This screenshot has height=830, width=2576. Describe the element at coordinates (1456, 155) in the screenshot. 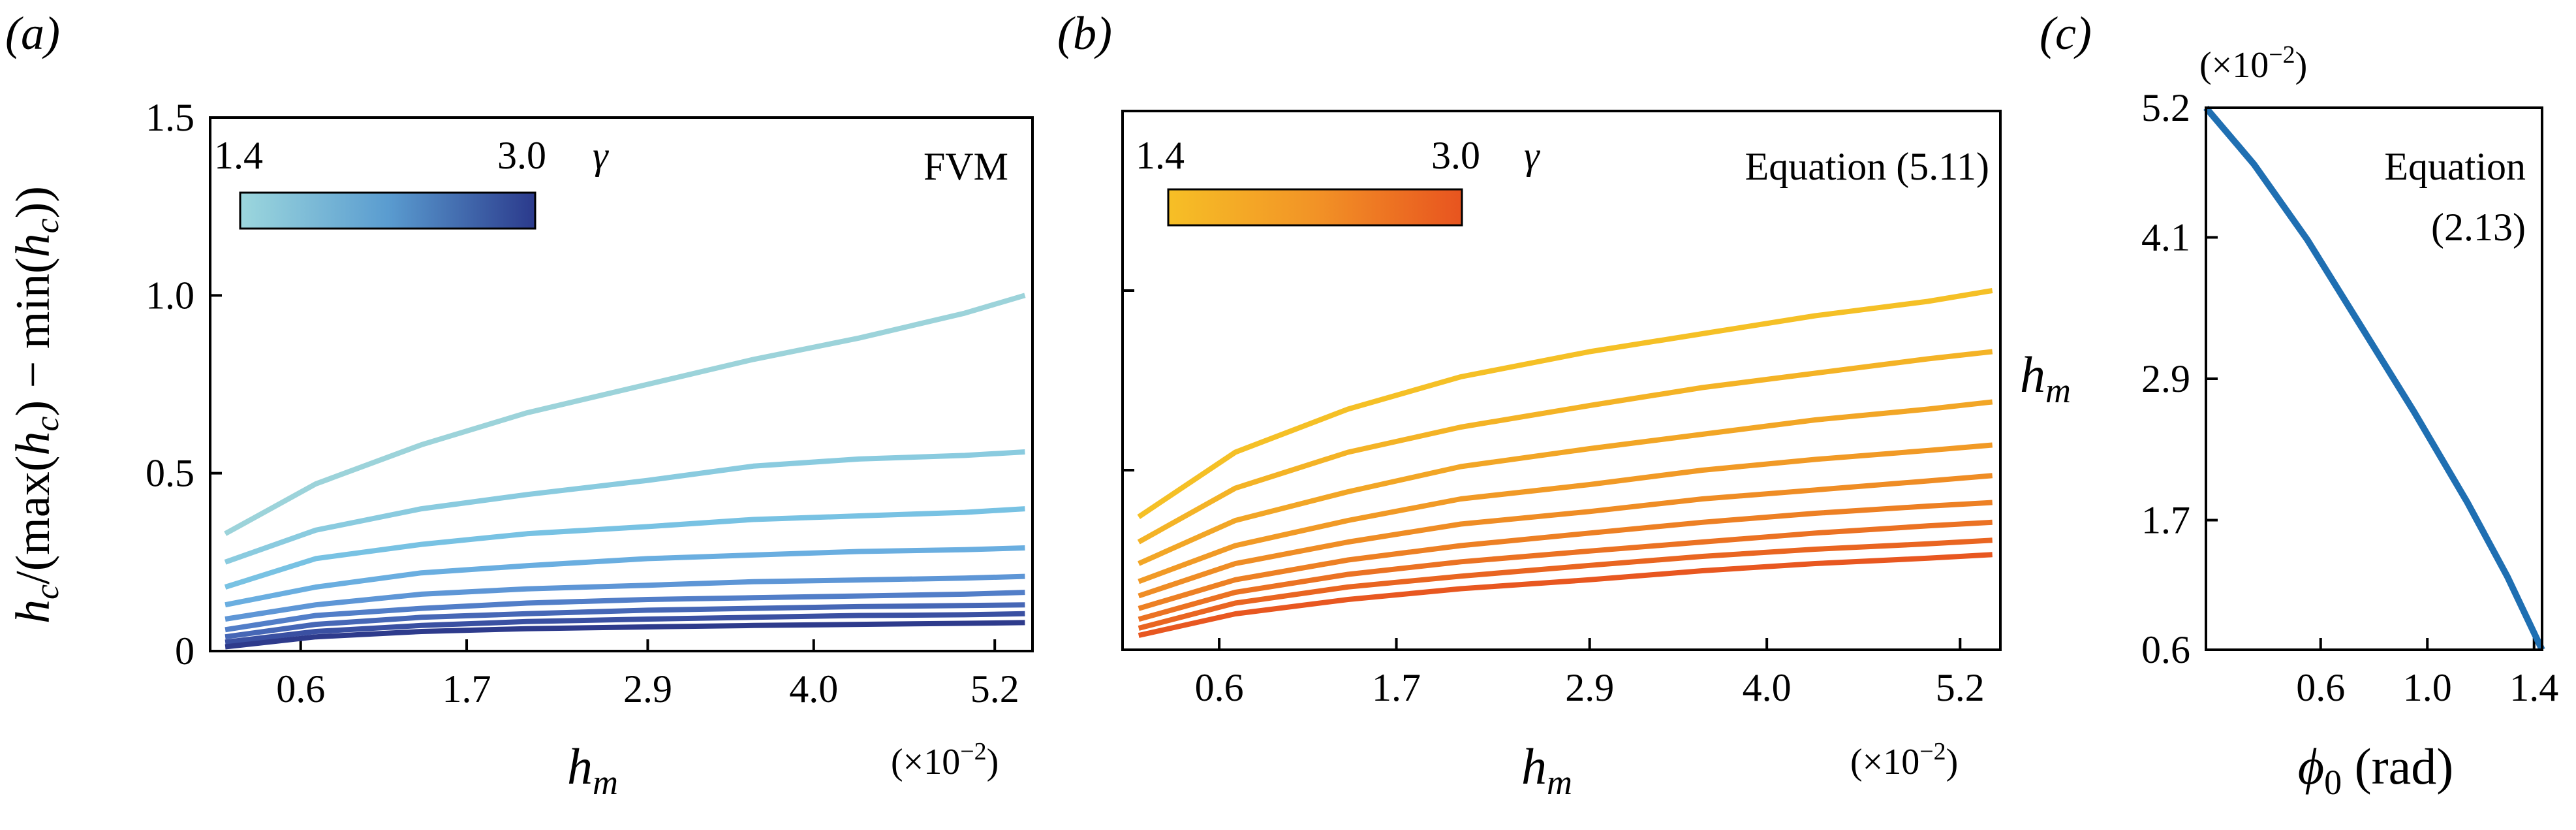

I see `panel-b-colorbar-max: 3.0` at that location.